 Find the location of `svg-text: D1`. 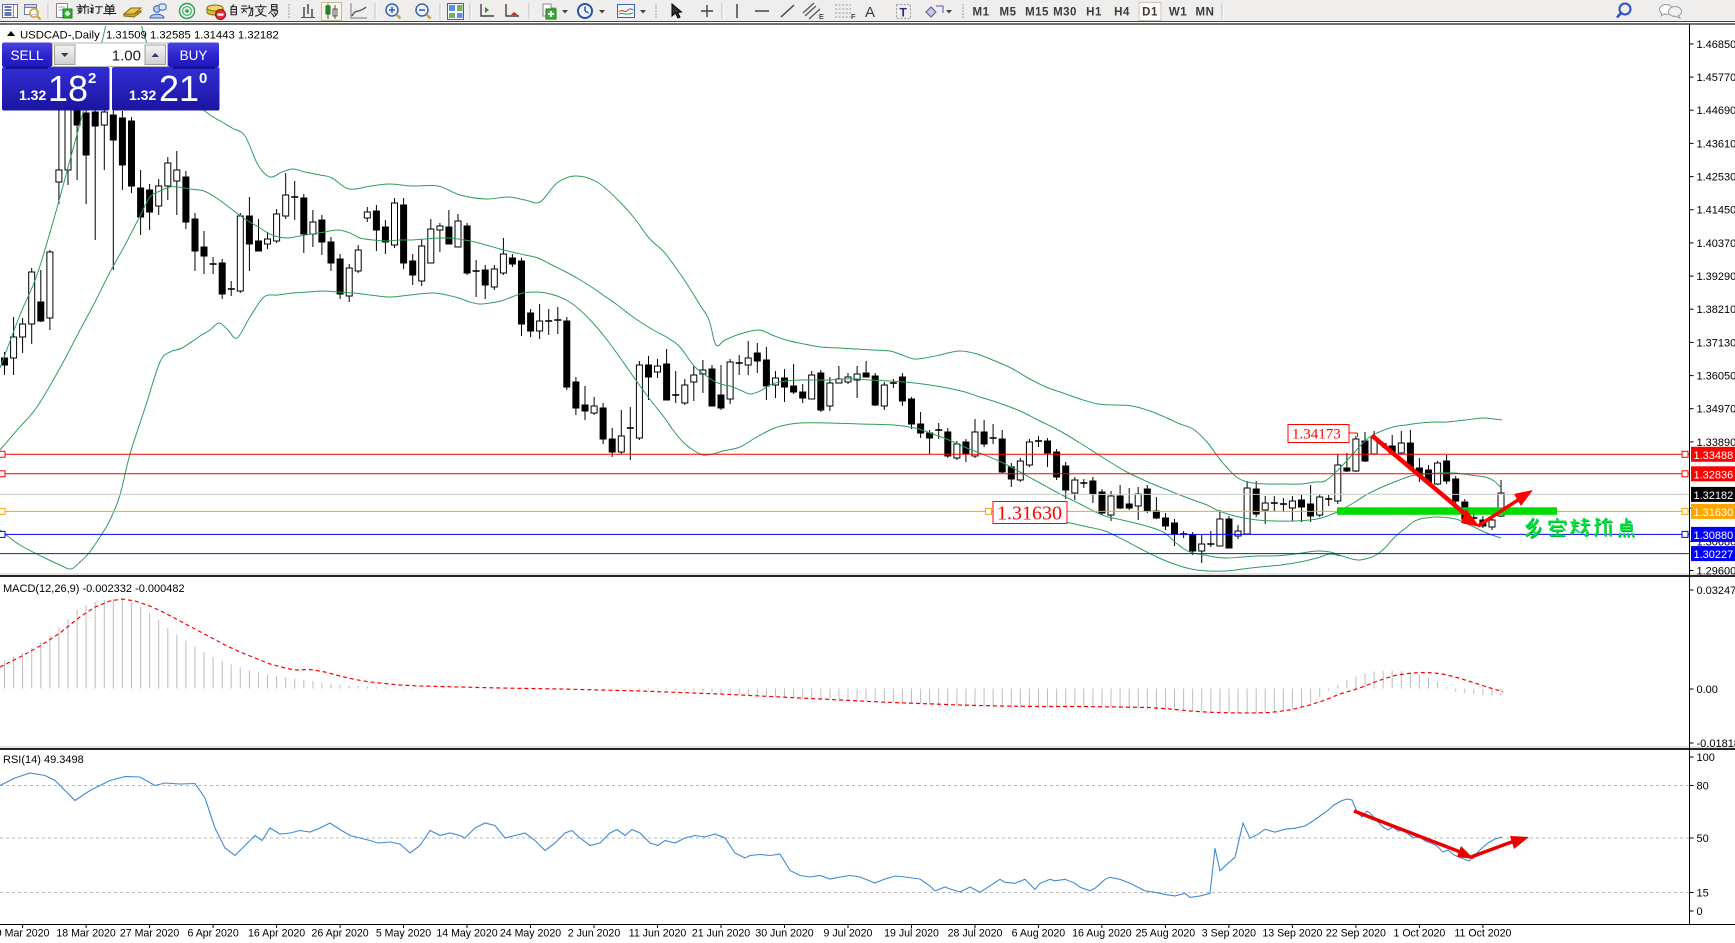

svg-text: D1 is located at coordinates (1150, 13).